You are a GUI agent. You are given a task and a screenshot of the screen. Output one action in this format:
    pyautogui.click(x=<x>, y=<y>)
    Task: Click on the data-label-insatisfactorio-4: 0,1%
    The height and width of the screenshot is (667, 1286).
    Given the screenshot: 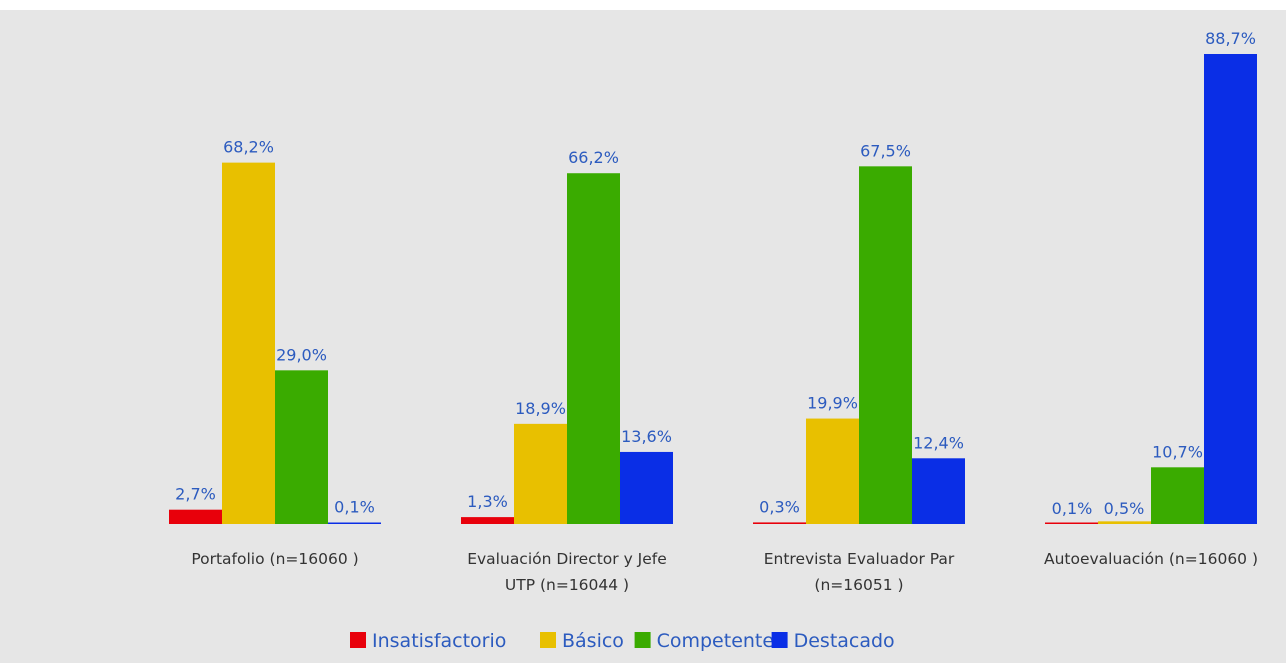 What is the action you would take?
    pyautogui.click(x=1072, y=508)
    